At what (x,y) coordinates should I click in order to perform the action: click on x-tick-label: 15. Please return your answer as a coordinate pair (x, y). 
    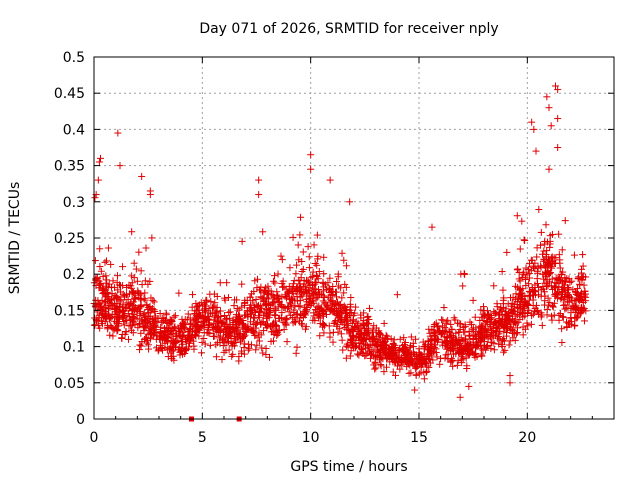
    Looking at the image, I should click on (419, 438).